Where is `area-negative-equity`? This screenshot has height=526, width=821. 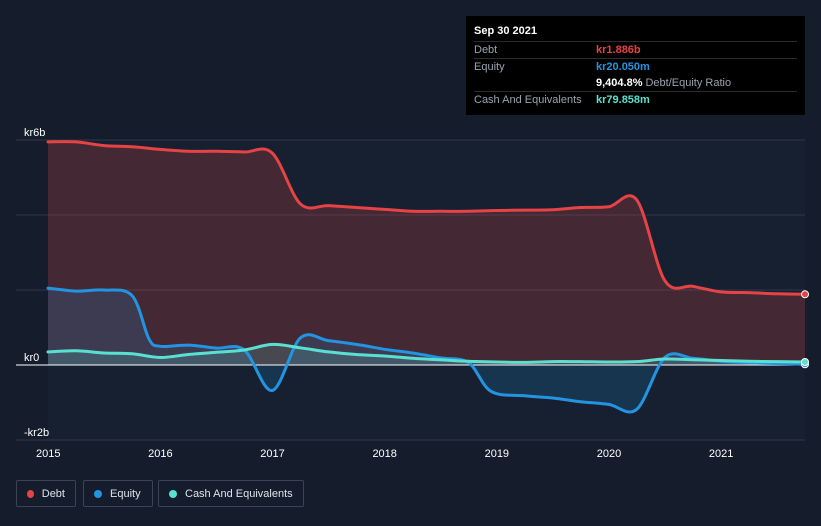
area-negative-equity is located at coordinates (426, 388).